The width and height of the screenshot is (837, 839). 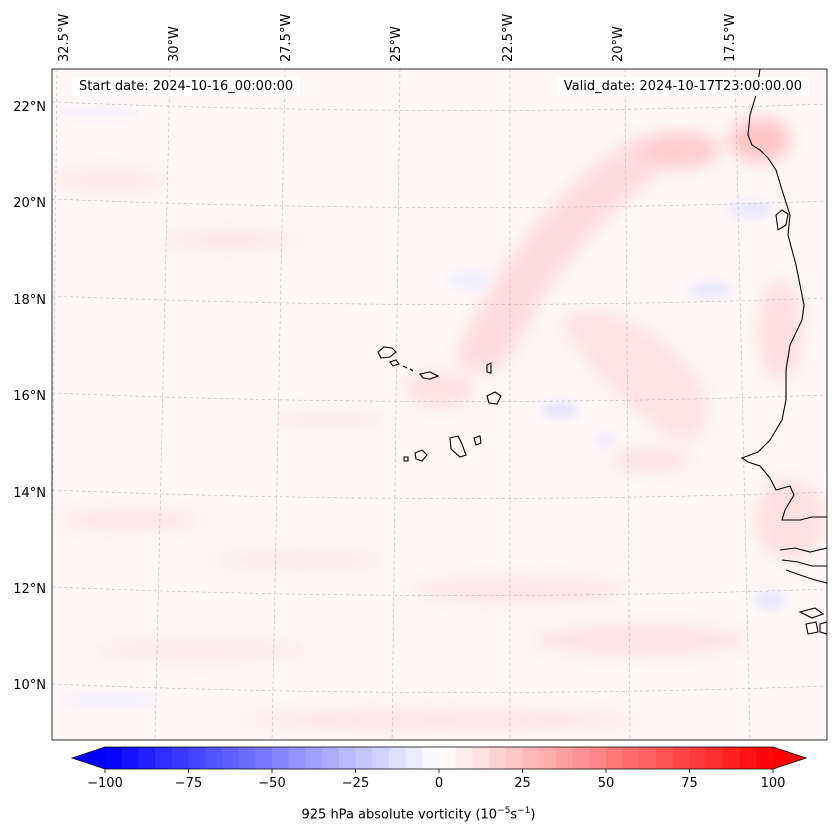 I want to click on island-fogo, so click(x=421, y=455).